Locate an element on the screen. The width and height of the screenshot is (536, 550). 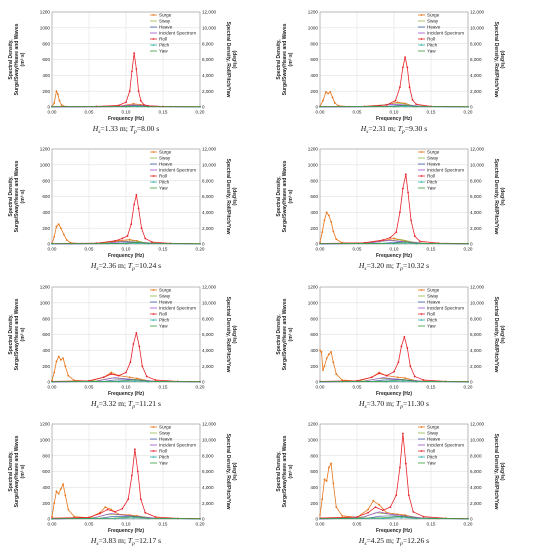
y-left-tick-label: 0 is located at coordinates (316, 519).